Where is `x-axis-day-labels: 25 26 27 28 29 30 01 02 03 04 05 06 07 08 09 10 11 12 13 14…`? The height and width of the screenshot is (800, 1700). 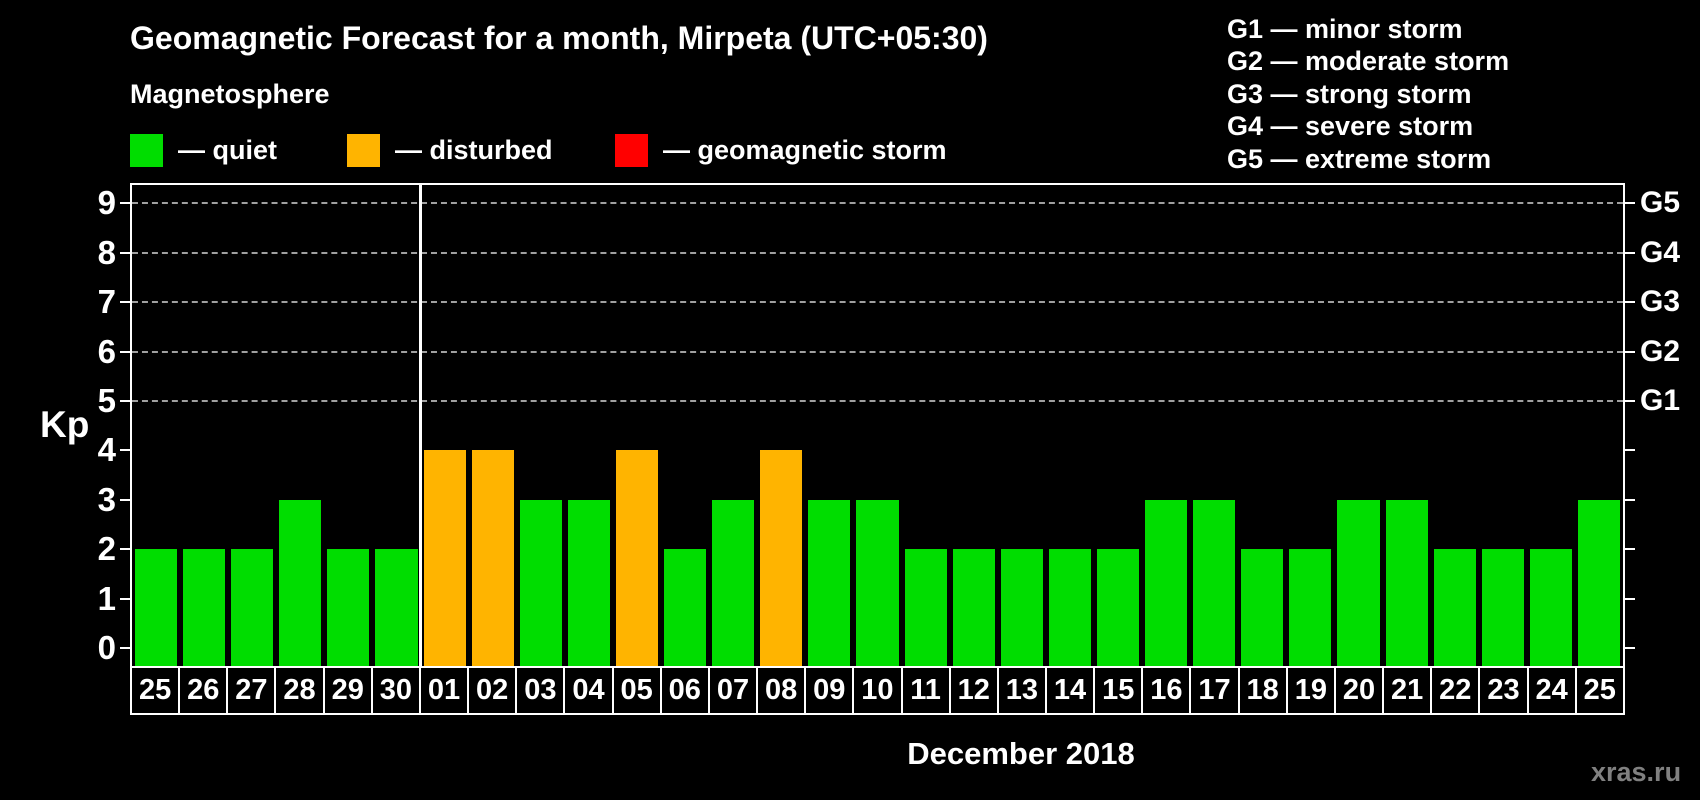 x-axis-day-labels: 25 26 27 28 29 30 01 02 03 04 05 06 07 08 09 10 11 12 13 14… is located at coordinates (877, 691).